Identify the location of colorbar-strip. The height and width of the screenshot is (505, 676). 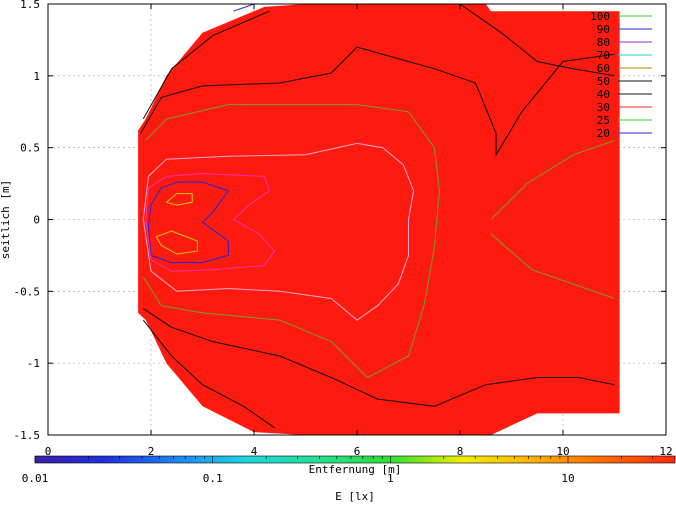
(355, 459).